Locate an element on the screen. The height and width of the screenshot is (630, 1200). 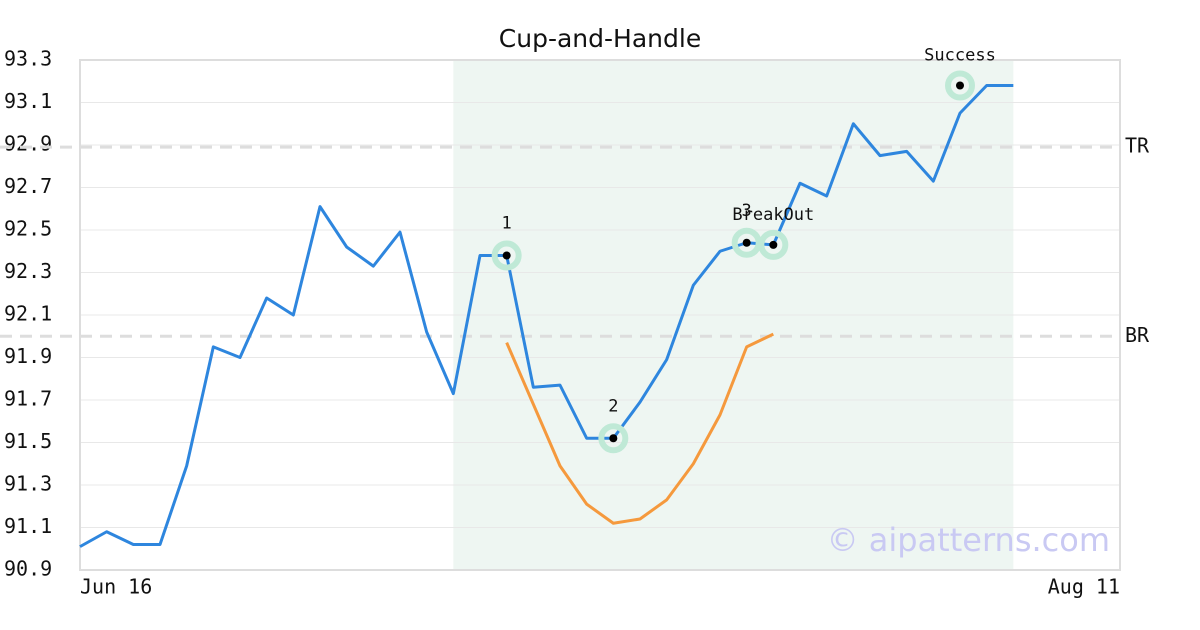
point-label: 3 is located at coordinates (747, 211).